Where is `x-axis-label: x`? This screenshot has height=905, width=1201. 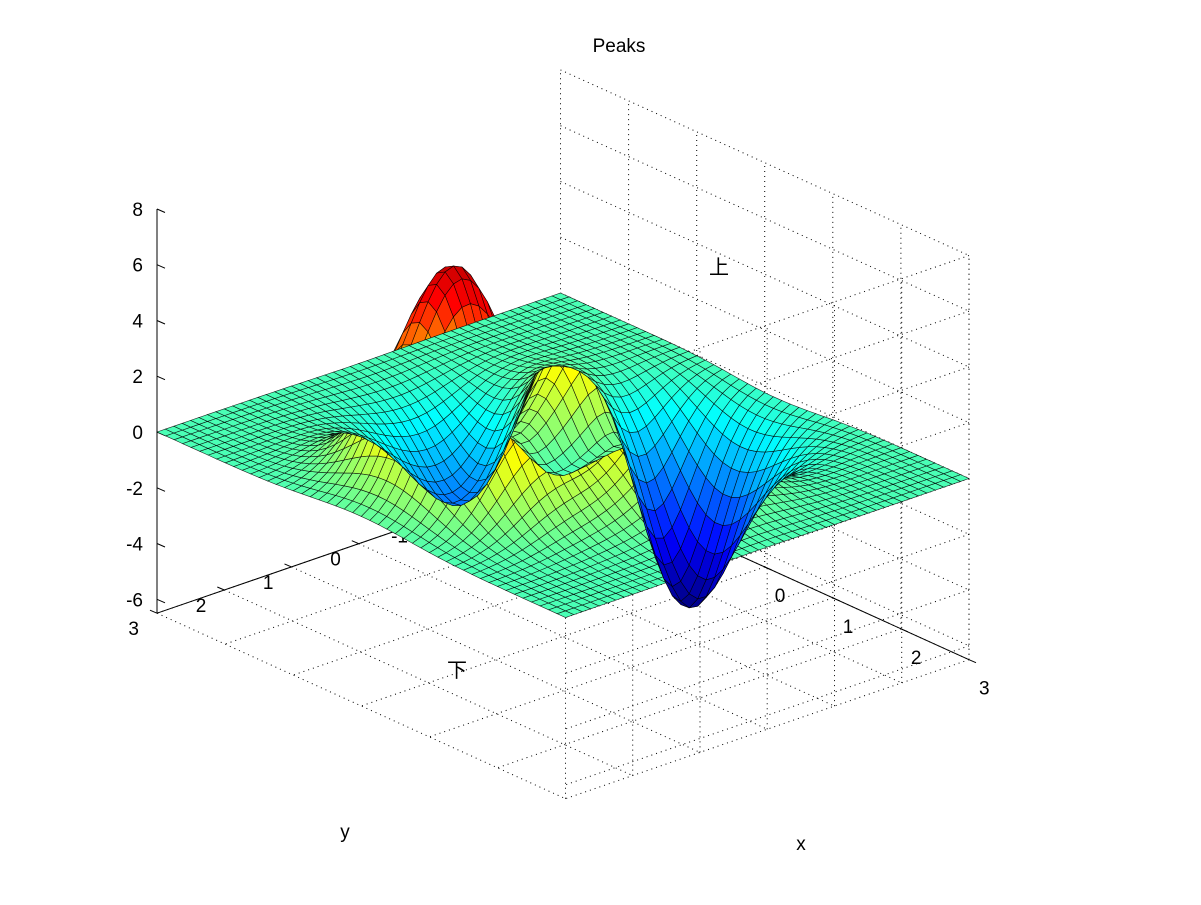 x-axis-label: x is located at coordinates (801, 844).